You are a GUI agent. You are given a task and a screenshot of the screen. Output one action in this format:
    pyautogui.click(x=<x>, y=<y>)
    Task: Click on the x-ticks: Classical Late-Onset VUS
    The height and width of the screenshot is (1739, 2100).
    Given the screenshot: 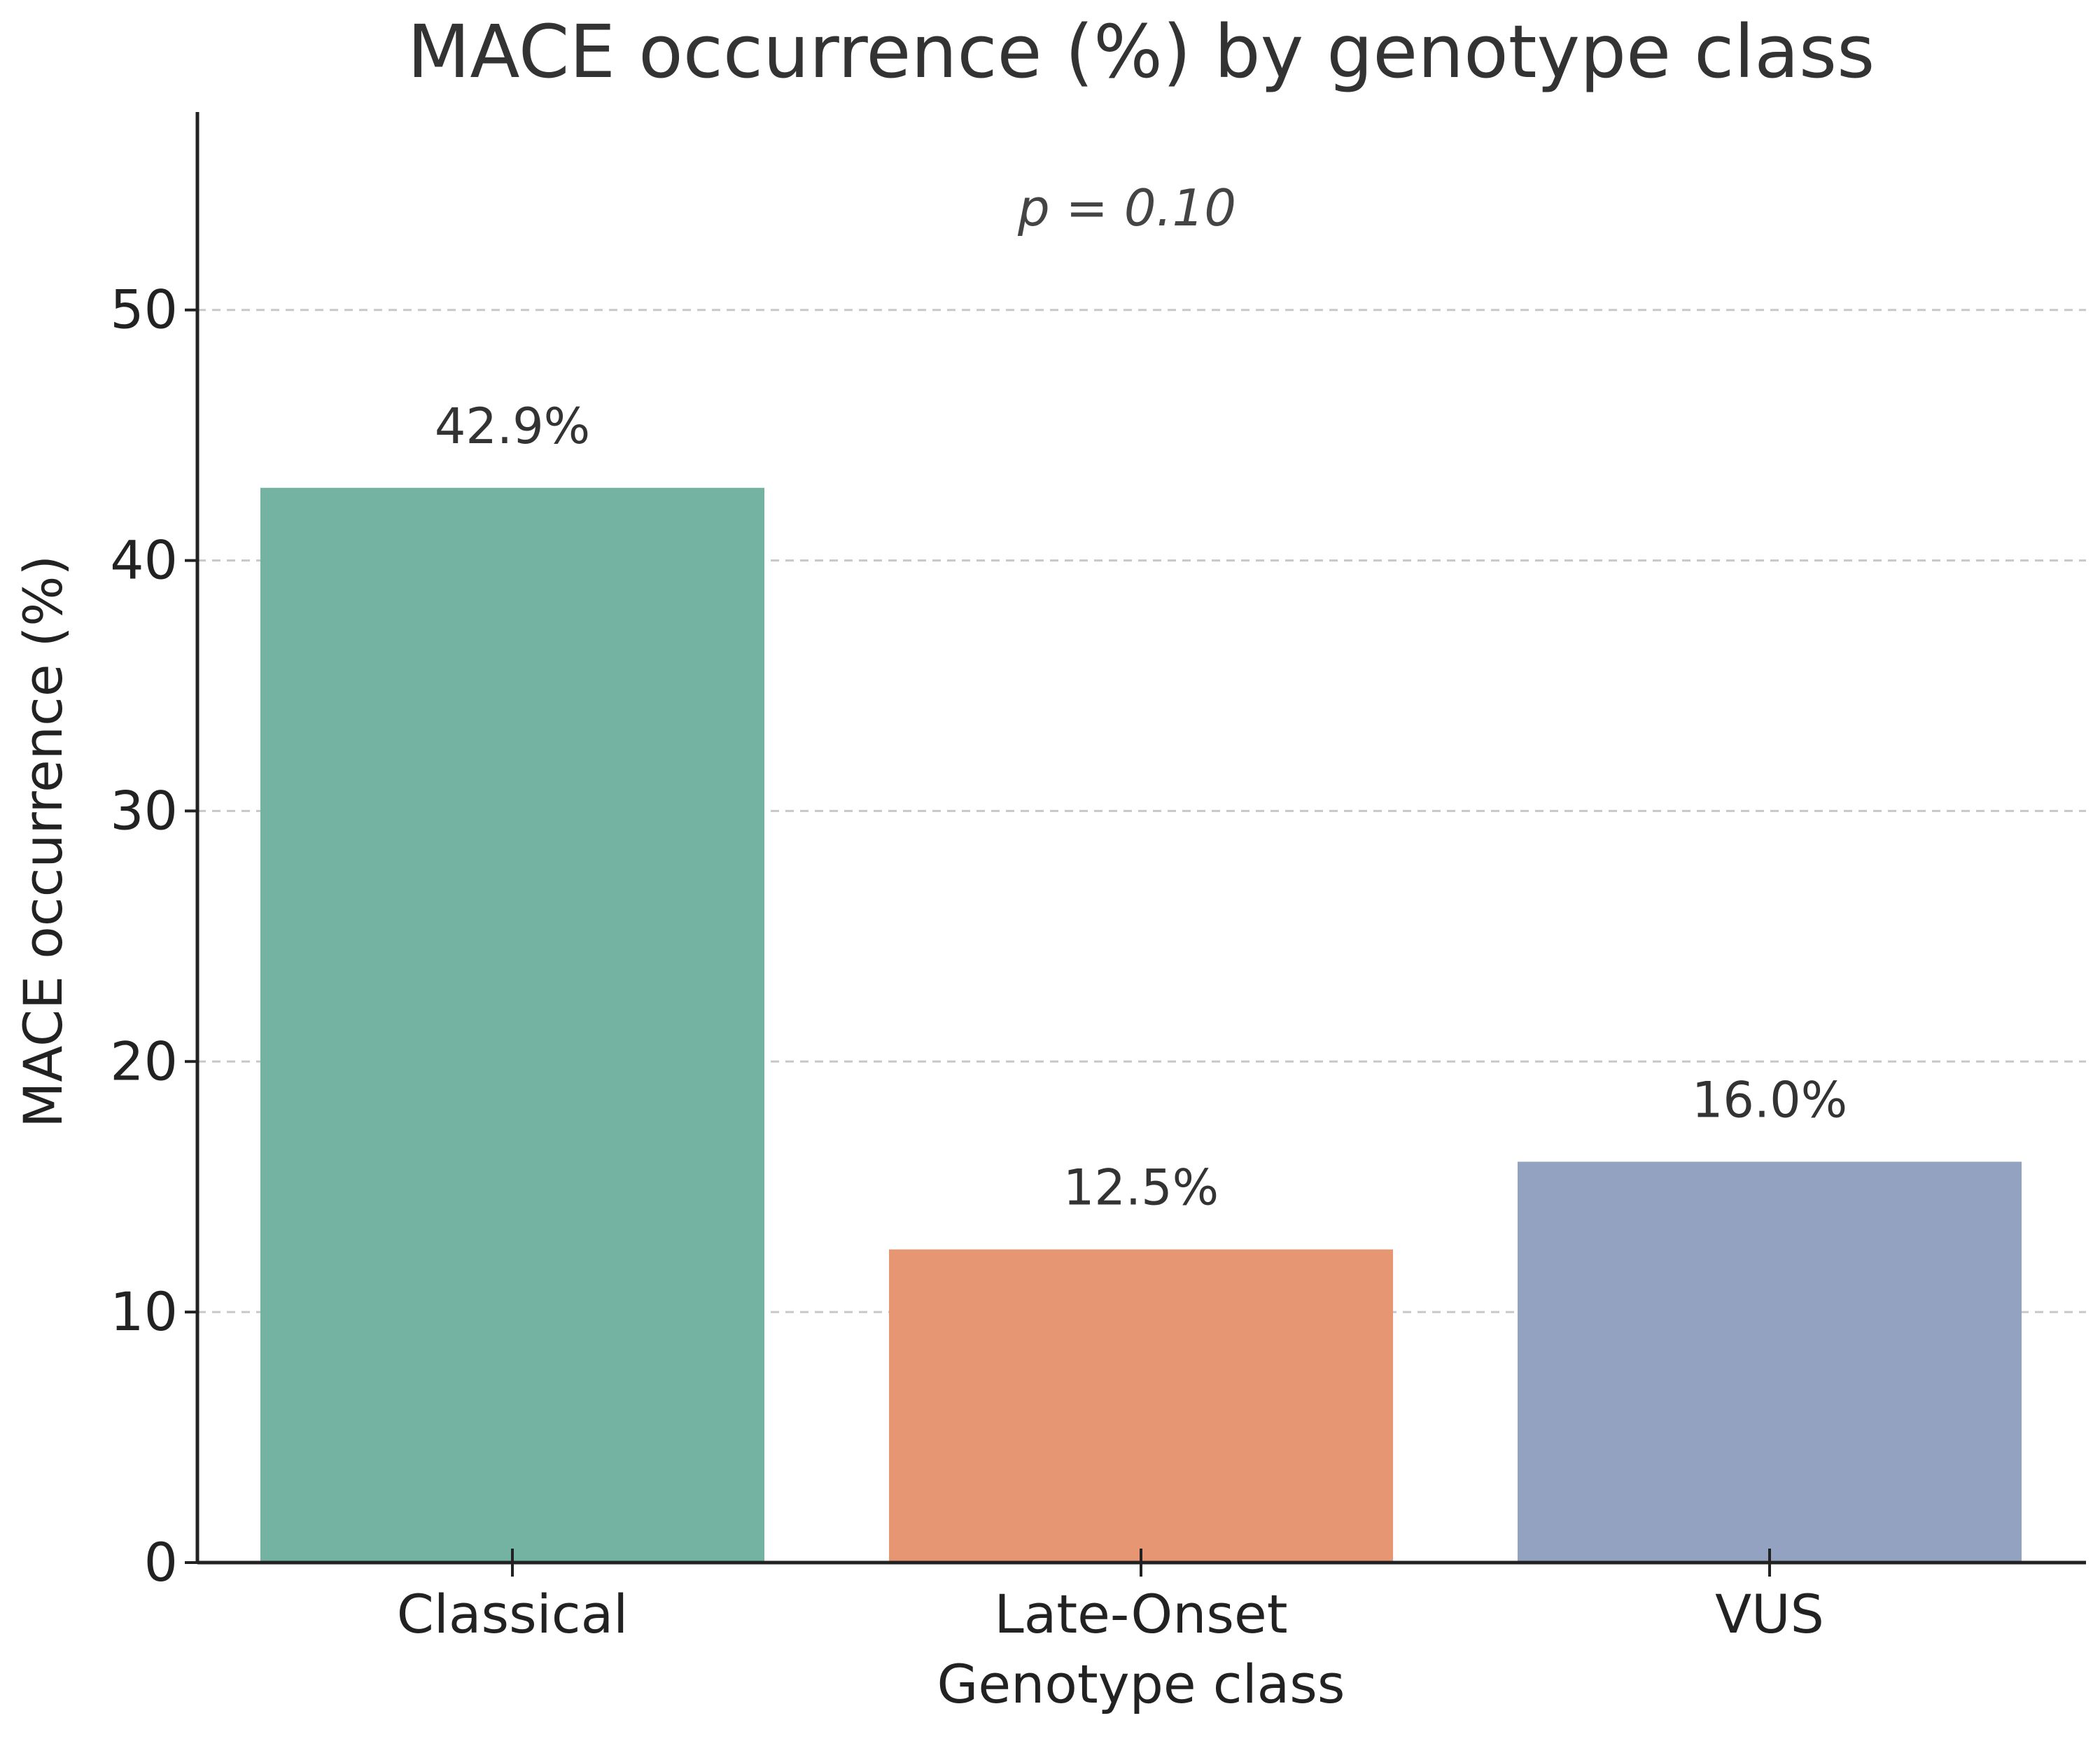 What is the action you would take?
    pyautogui.click(x=1110, y=1597)
    